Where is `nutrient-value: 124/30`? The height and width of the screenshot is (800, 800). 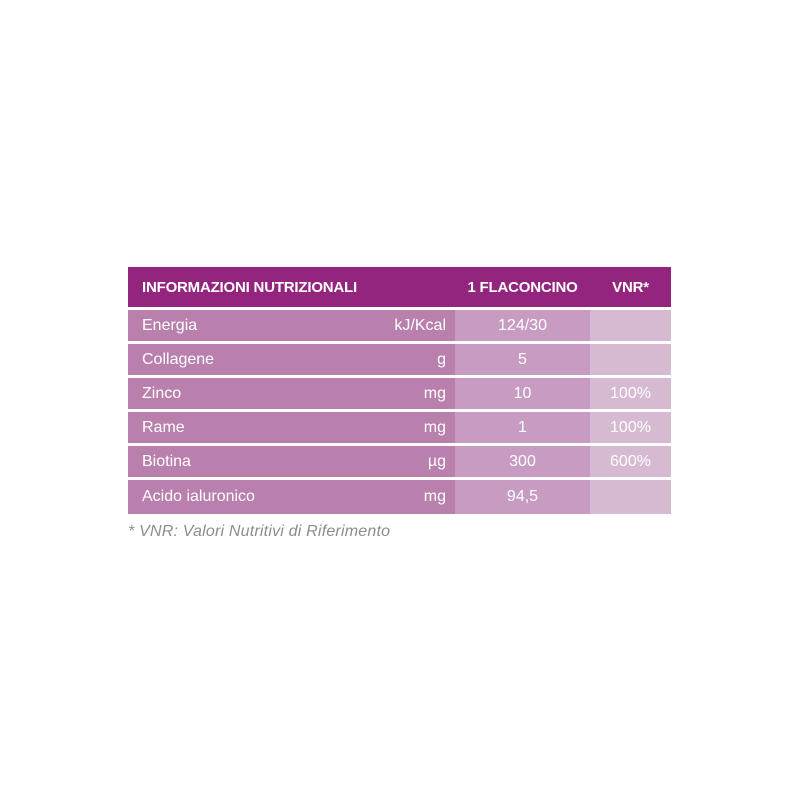
nutrient-value: 124/30 is located at coordinates (522, 325).